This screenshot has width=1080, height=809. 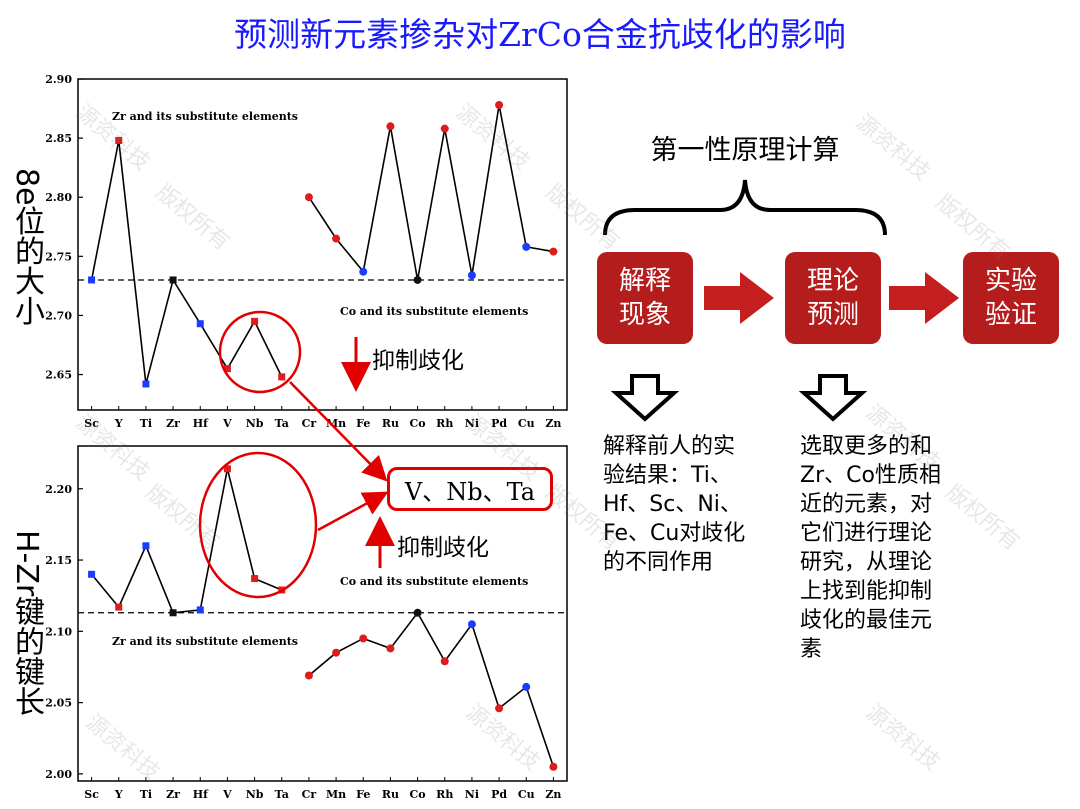 What do you see at coordinates (26, 623) in the screenshot?
I see `bottom-ylabel-text: H-Zr键的键长` at bounding box center [26, 623].